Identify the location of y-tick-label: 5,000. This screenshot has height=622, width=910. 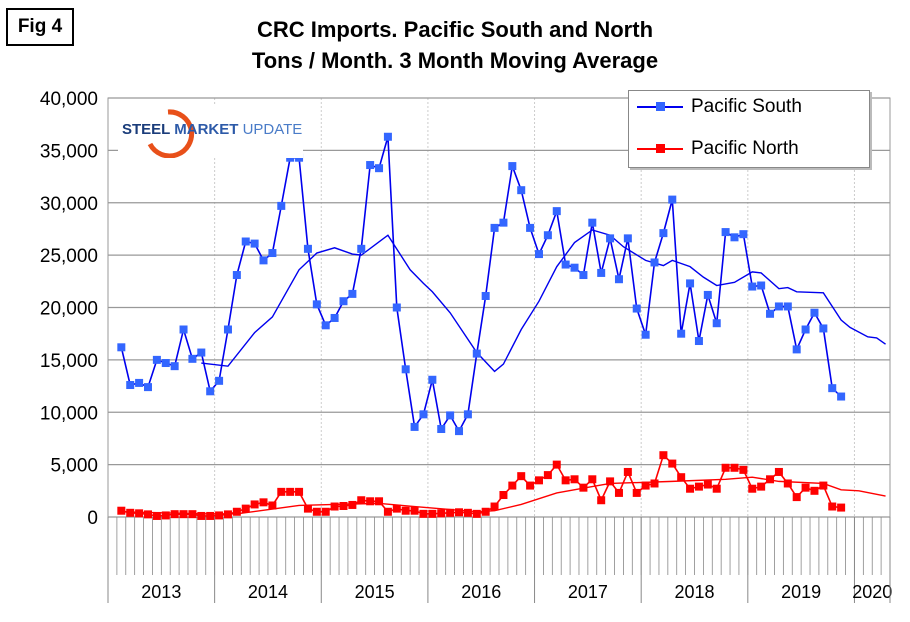
(74, 466).